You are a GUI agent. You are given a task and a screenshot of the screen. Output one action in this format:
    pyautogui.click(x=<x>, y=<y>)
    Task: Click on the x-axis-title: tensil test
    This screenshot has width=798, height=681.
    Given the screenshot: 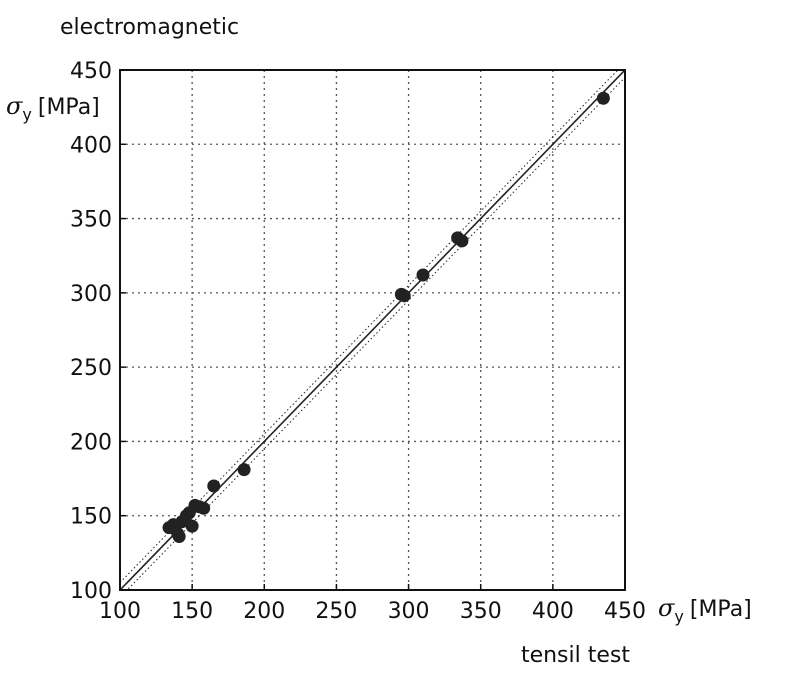 What is the action you would take?
    pyautogui.click(x=575, y=655)
    